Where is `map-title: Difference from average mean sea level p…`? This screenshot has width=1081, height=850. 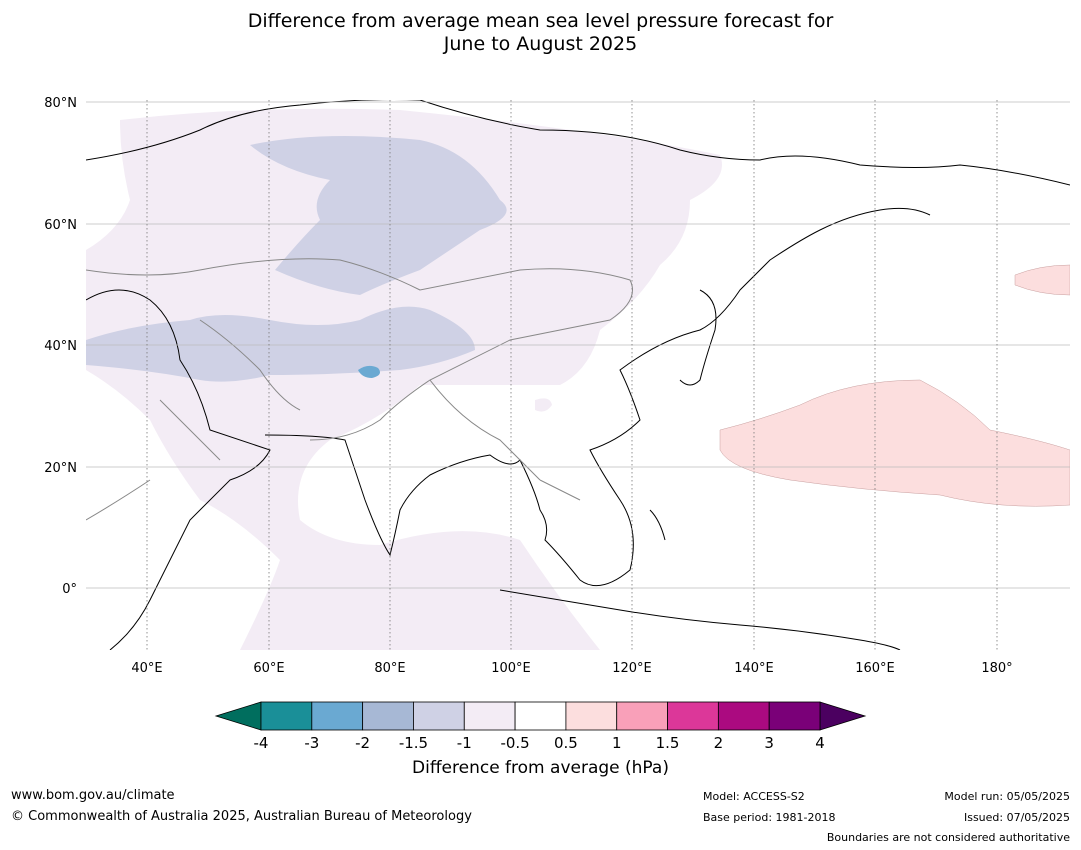
map-title: Difference from average mean sea level p… is located at coordinates (540, 33).